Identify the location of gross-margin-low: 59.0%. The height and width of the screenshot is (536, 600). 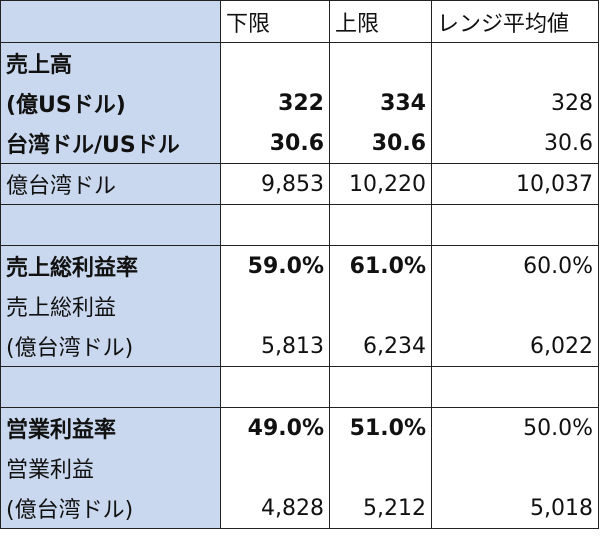
(275, 265).